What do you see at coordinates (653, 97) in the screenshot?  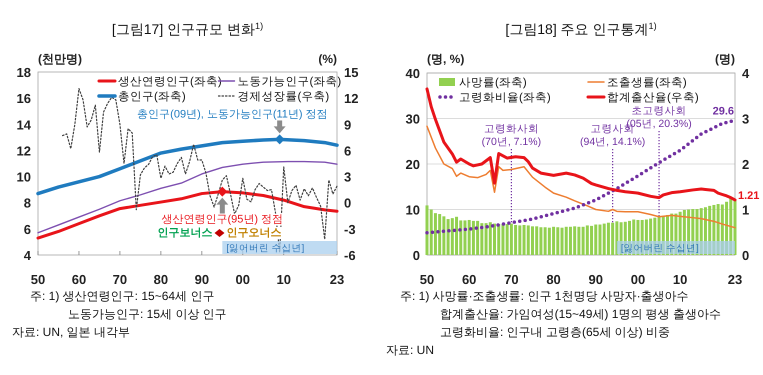 I see `legend-label: 합계출산율(우축)` at bounding box center [653, 97].